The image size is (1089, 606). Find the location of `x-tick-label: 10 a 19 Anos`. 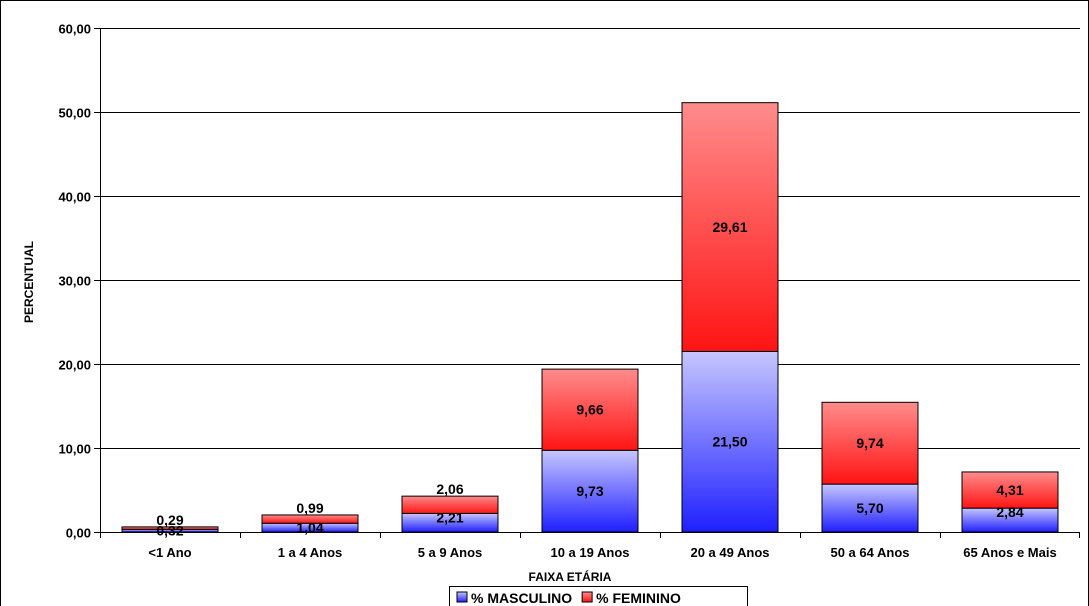

x-tick-label: 10 a 19 Anos is located at coordinates (589, 552).